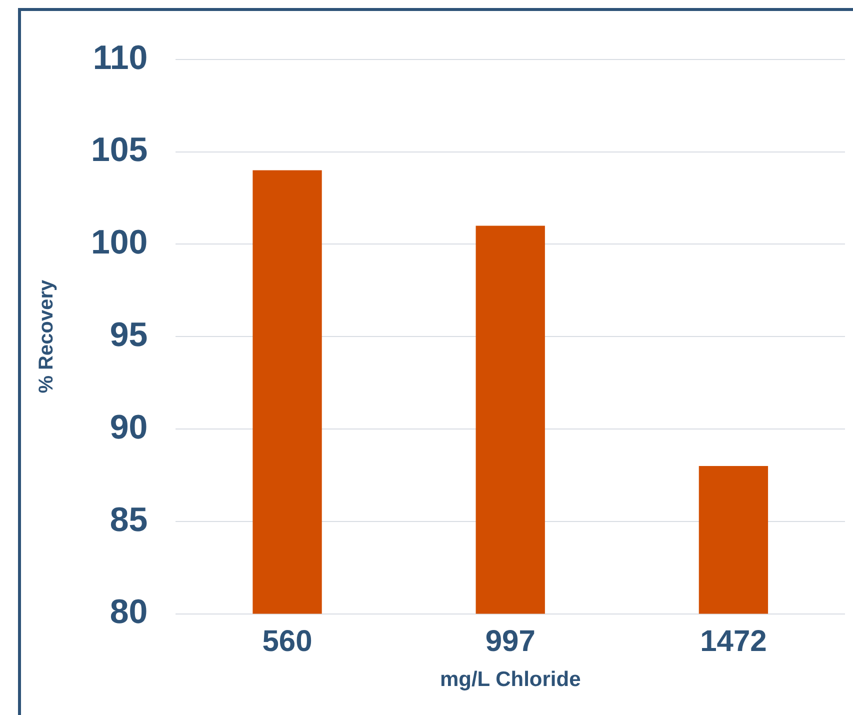 This screenshot has width=853, height=715. Describe the element at coordinates (129, 519) in the screenshot. I see `y-tick-label: 85` at that location.